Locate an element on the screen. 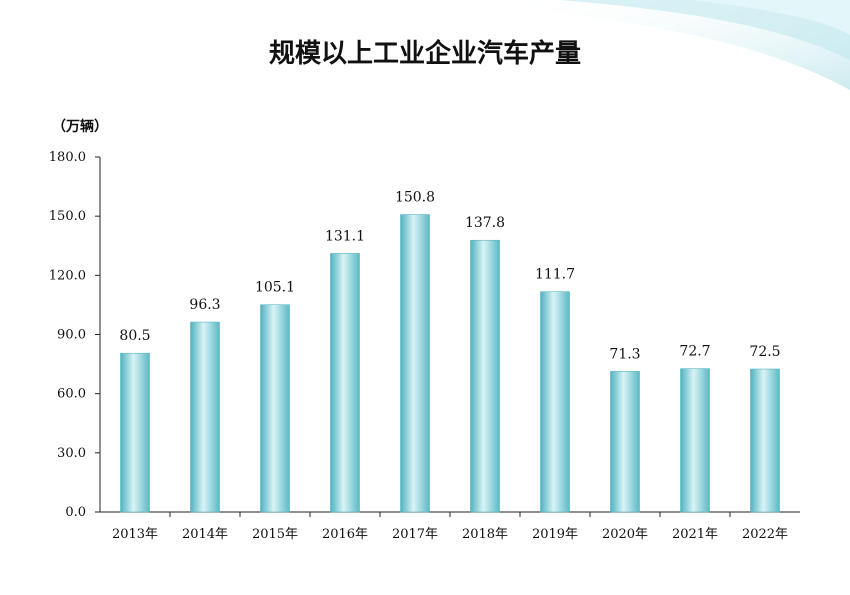 The height and width of the screenshot is (595, 850). x-tick-label: 2020年 is located at coordinates (625, 534).